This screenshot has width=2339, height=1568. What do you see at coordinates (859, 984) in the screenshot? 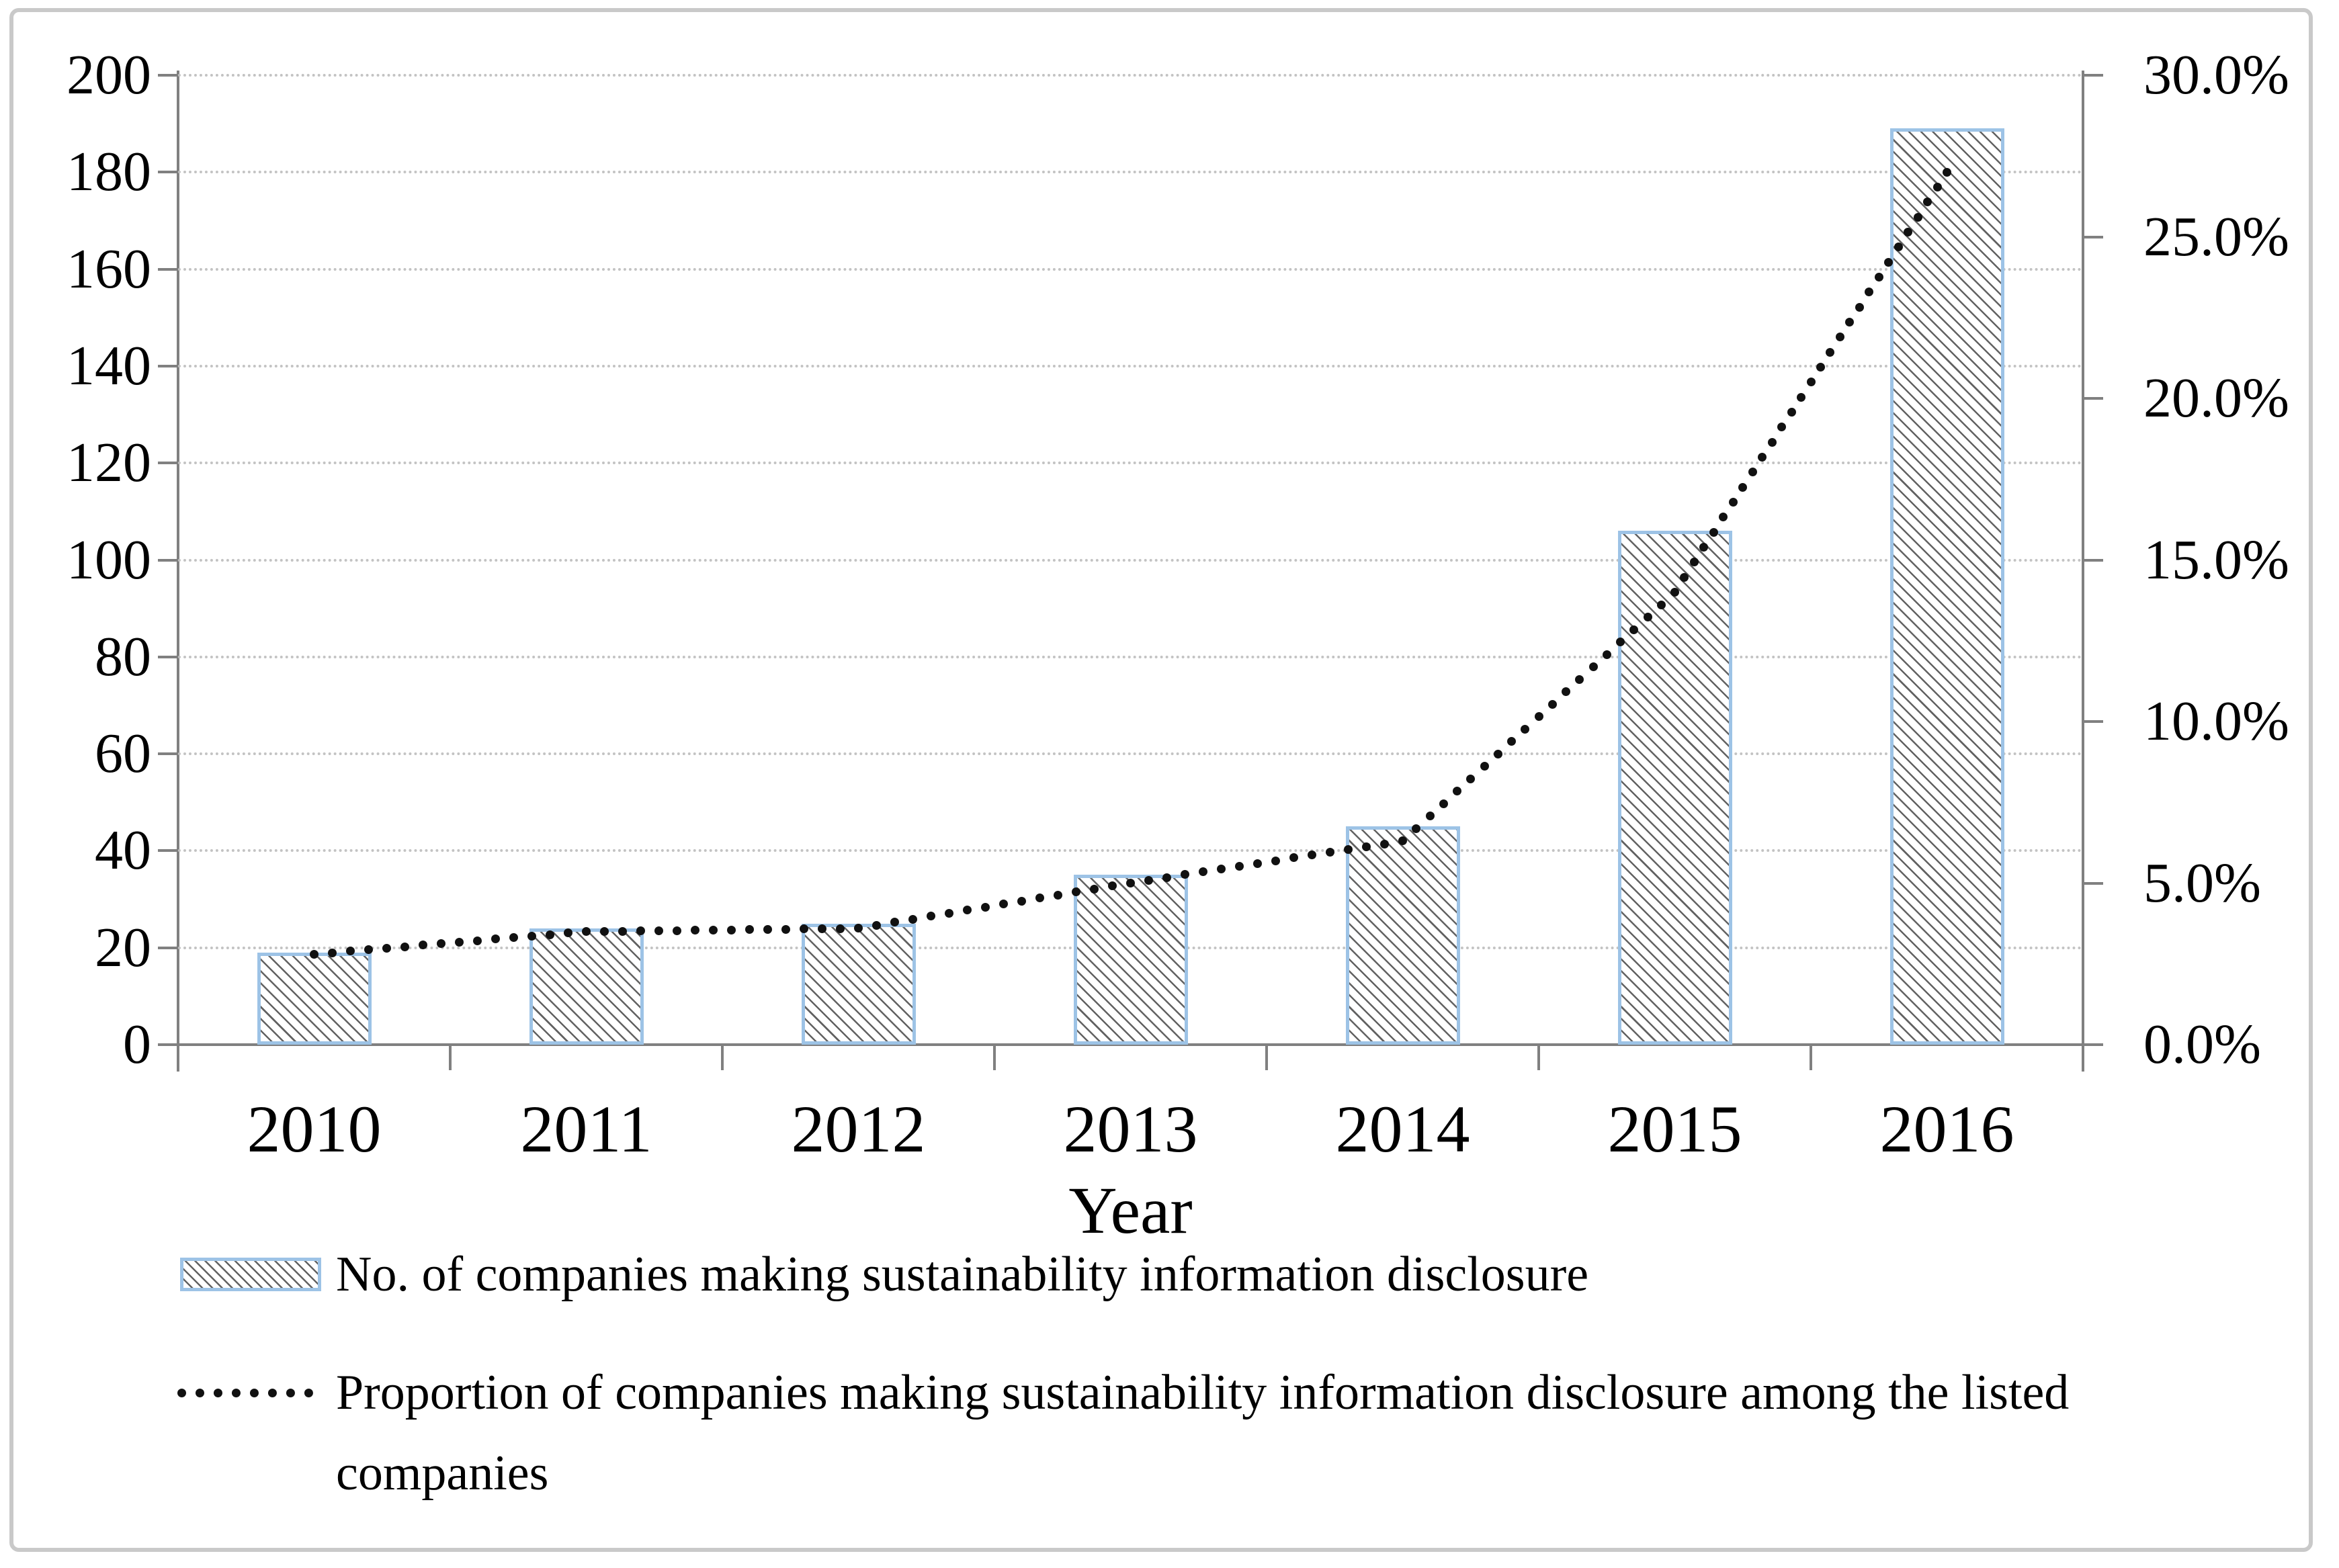
I see `bar-2012` at bounding box center [859, 984].